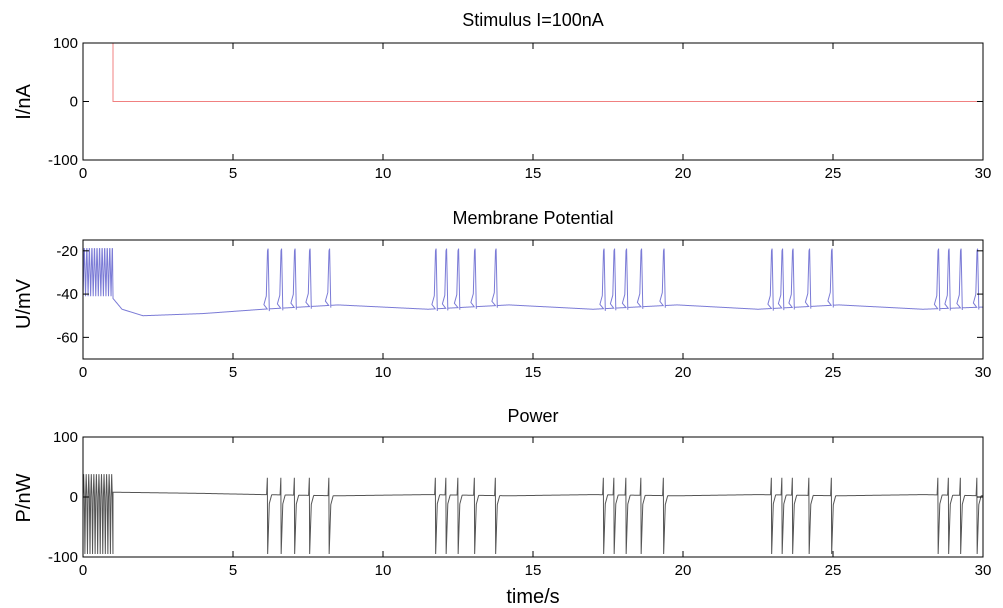 Image resolution: width=1003 pixels, height=608 pixels. What do you see at coordinates (383, 570) in the screenshot?
I see `power-xtick-label: 10` at bounding box center [383, 570].